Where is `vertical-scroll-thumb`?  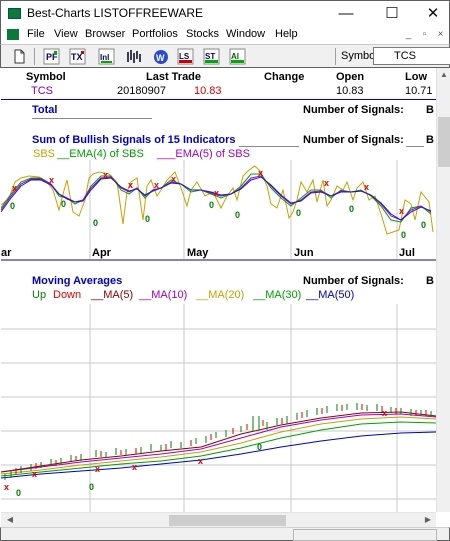 vertical-scroll-thumb is located at coordinates (444, 142).